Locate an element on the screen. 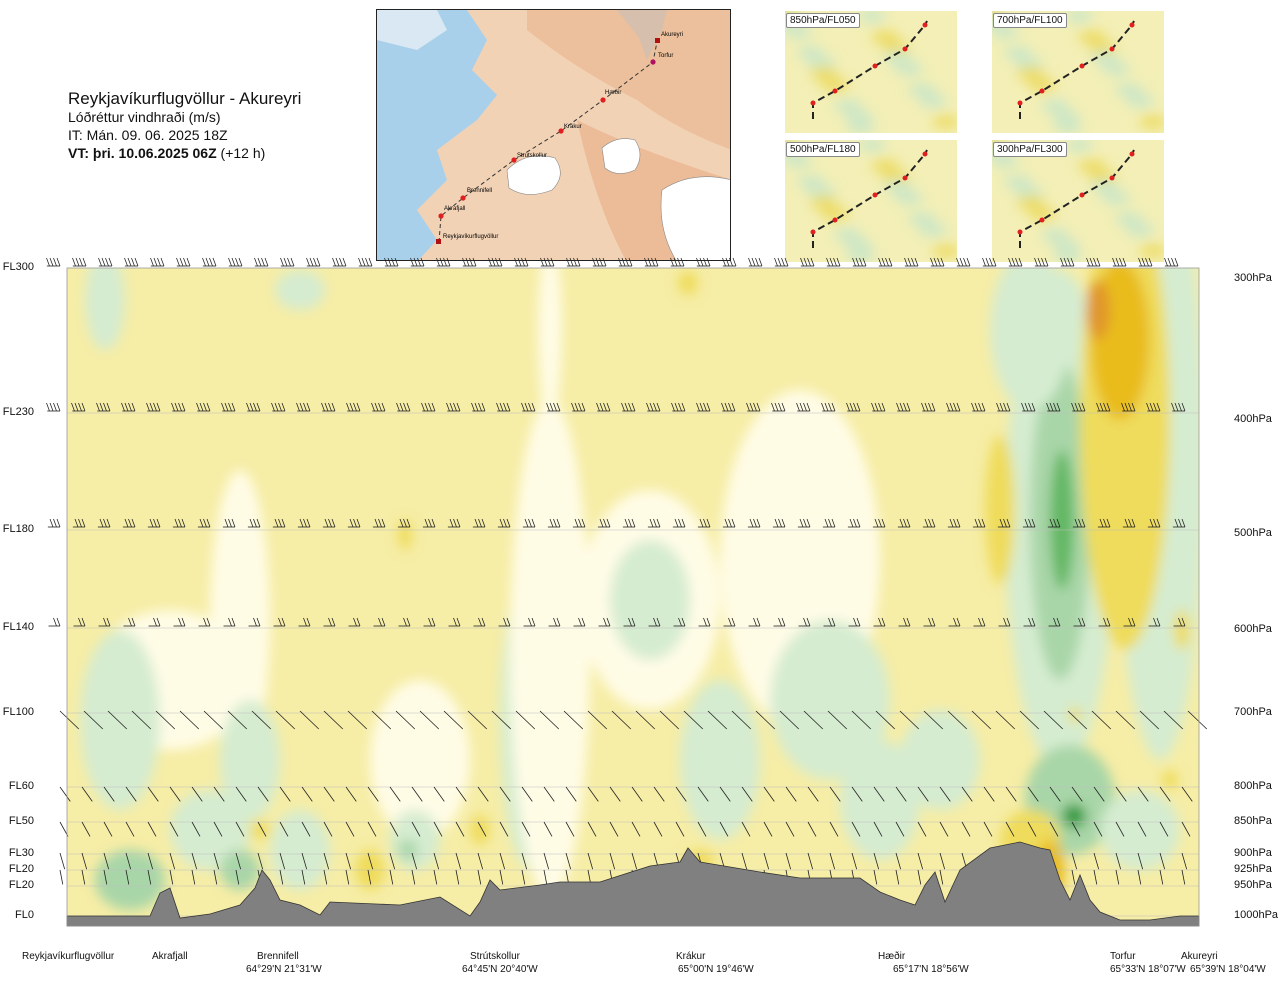  level-label-right: 850hPa is located at coordinates (1253, 821).